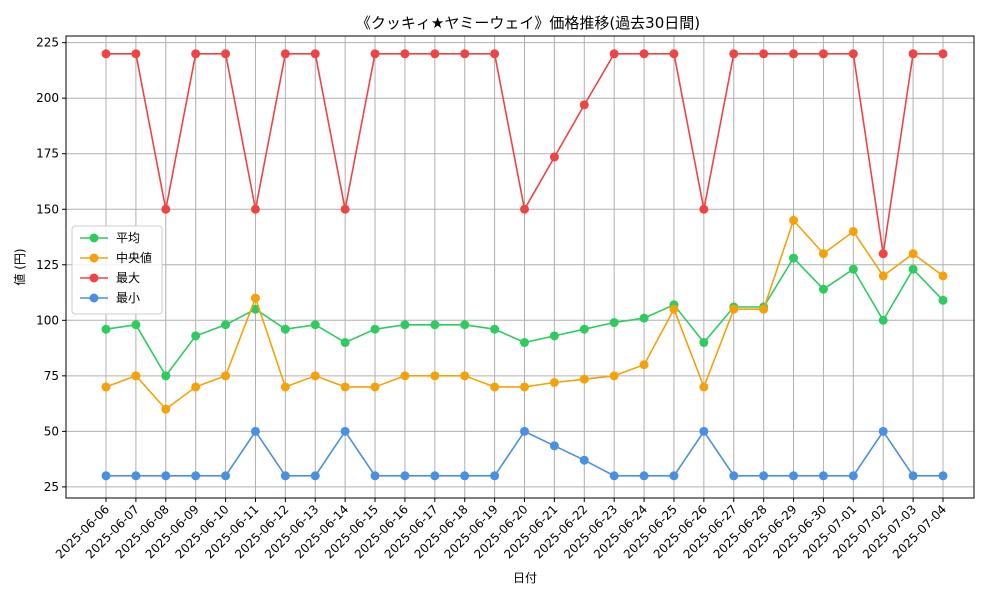 The image size is (1000, 600). Describe the element at coordinates (51, 376) in the screenshot. I see `y-tick-label: 75` at that location.